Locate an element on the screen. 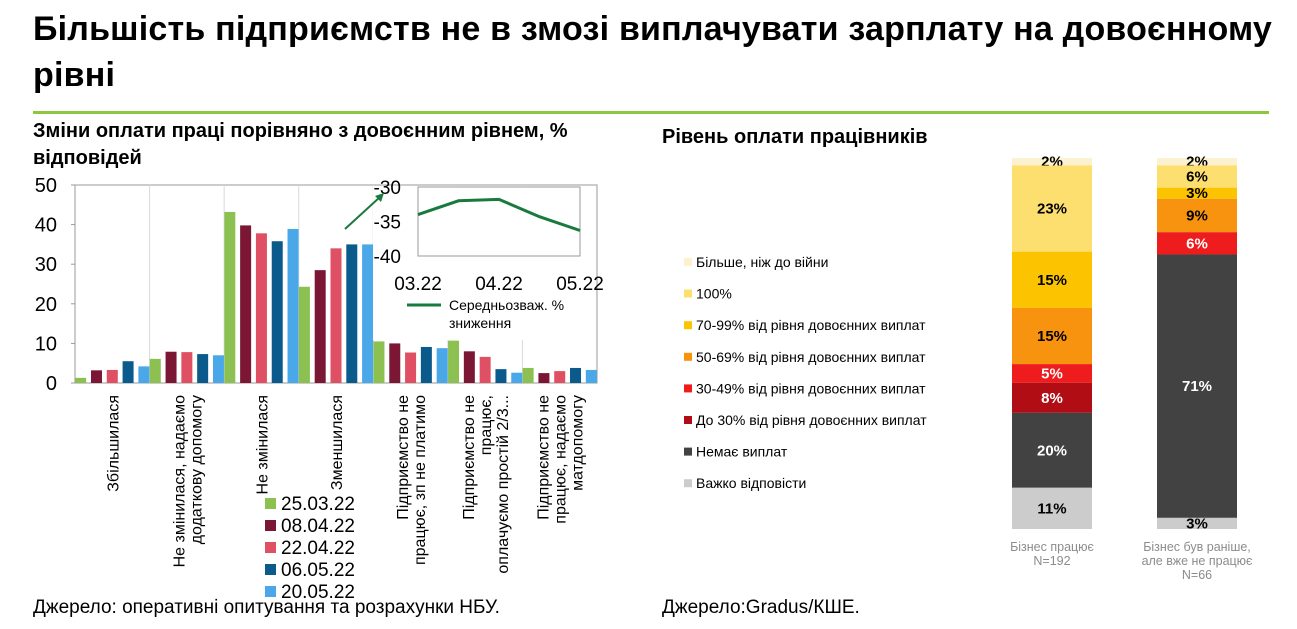 This screenshot has height=629, width=1297. title-divider is located at coordinates (651, 112).